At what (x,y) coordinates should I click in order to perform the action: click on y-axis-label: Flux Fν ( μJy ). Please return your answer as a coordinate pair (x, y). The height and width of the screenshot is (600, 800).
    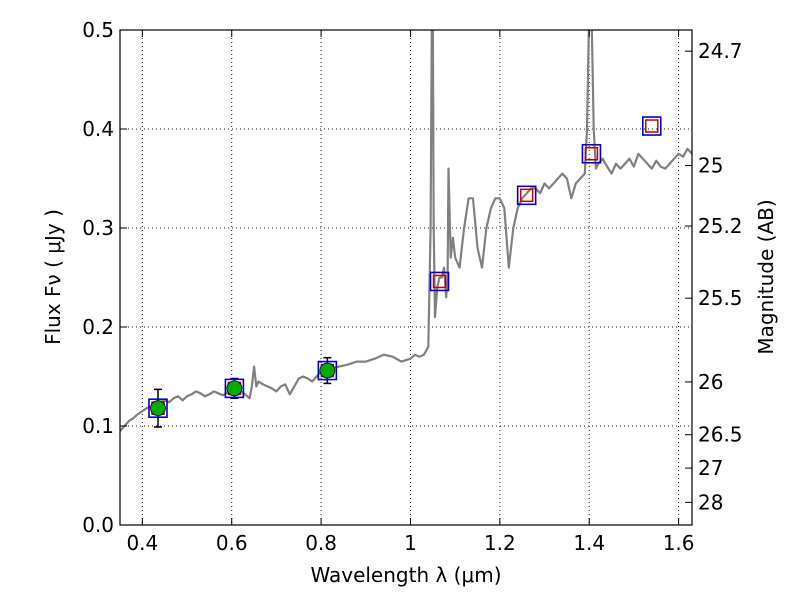
    Looking at the image, I should click on (53, 277).